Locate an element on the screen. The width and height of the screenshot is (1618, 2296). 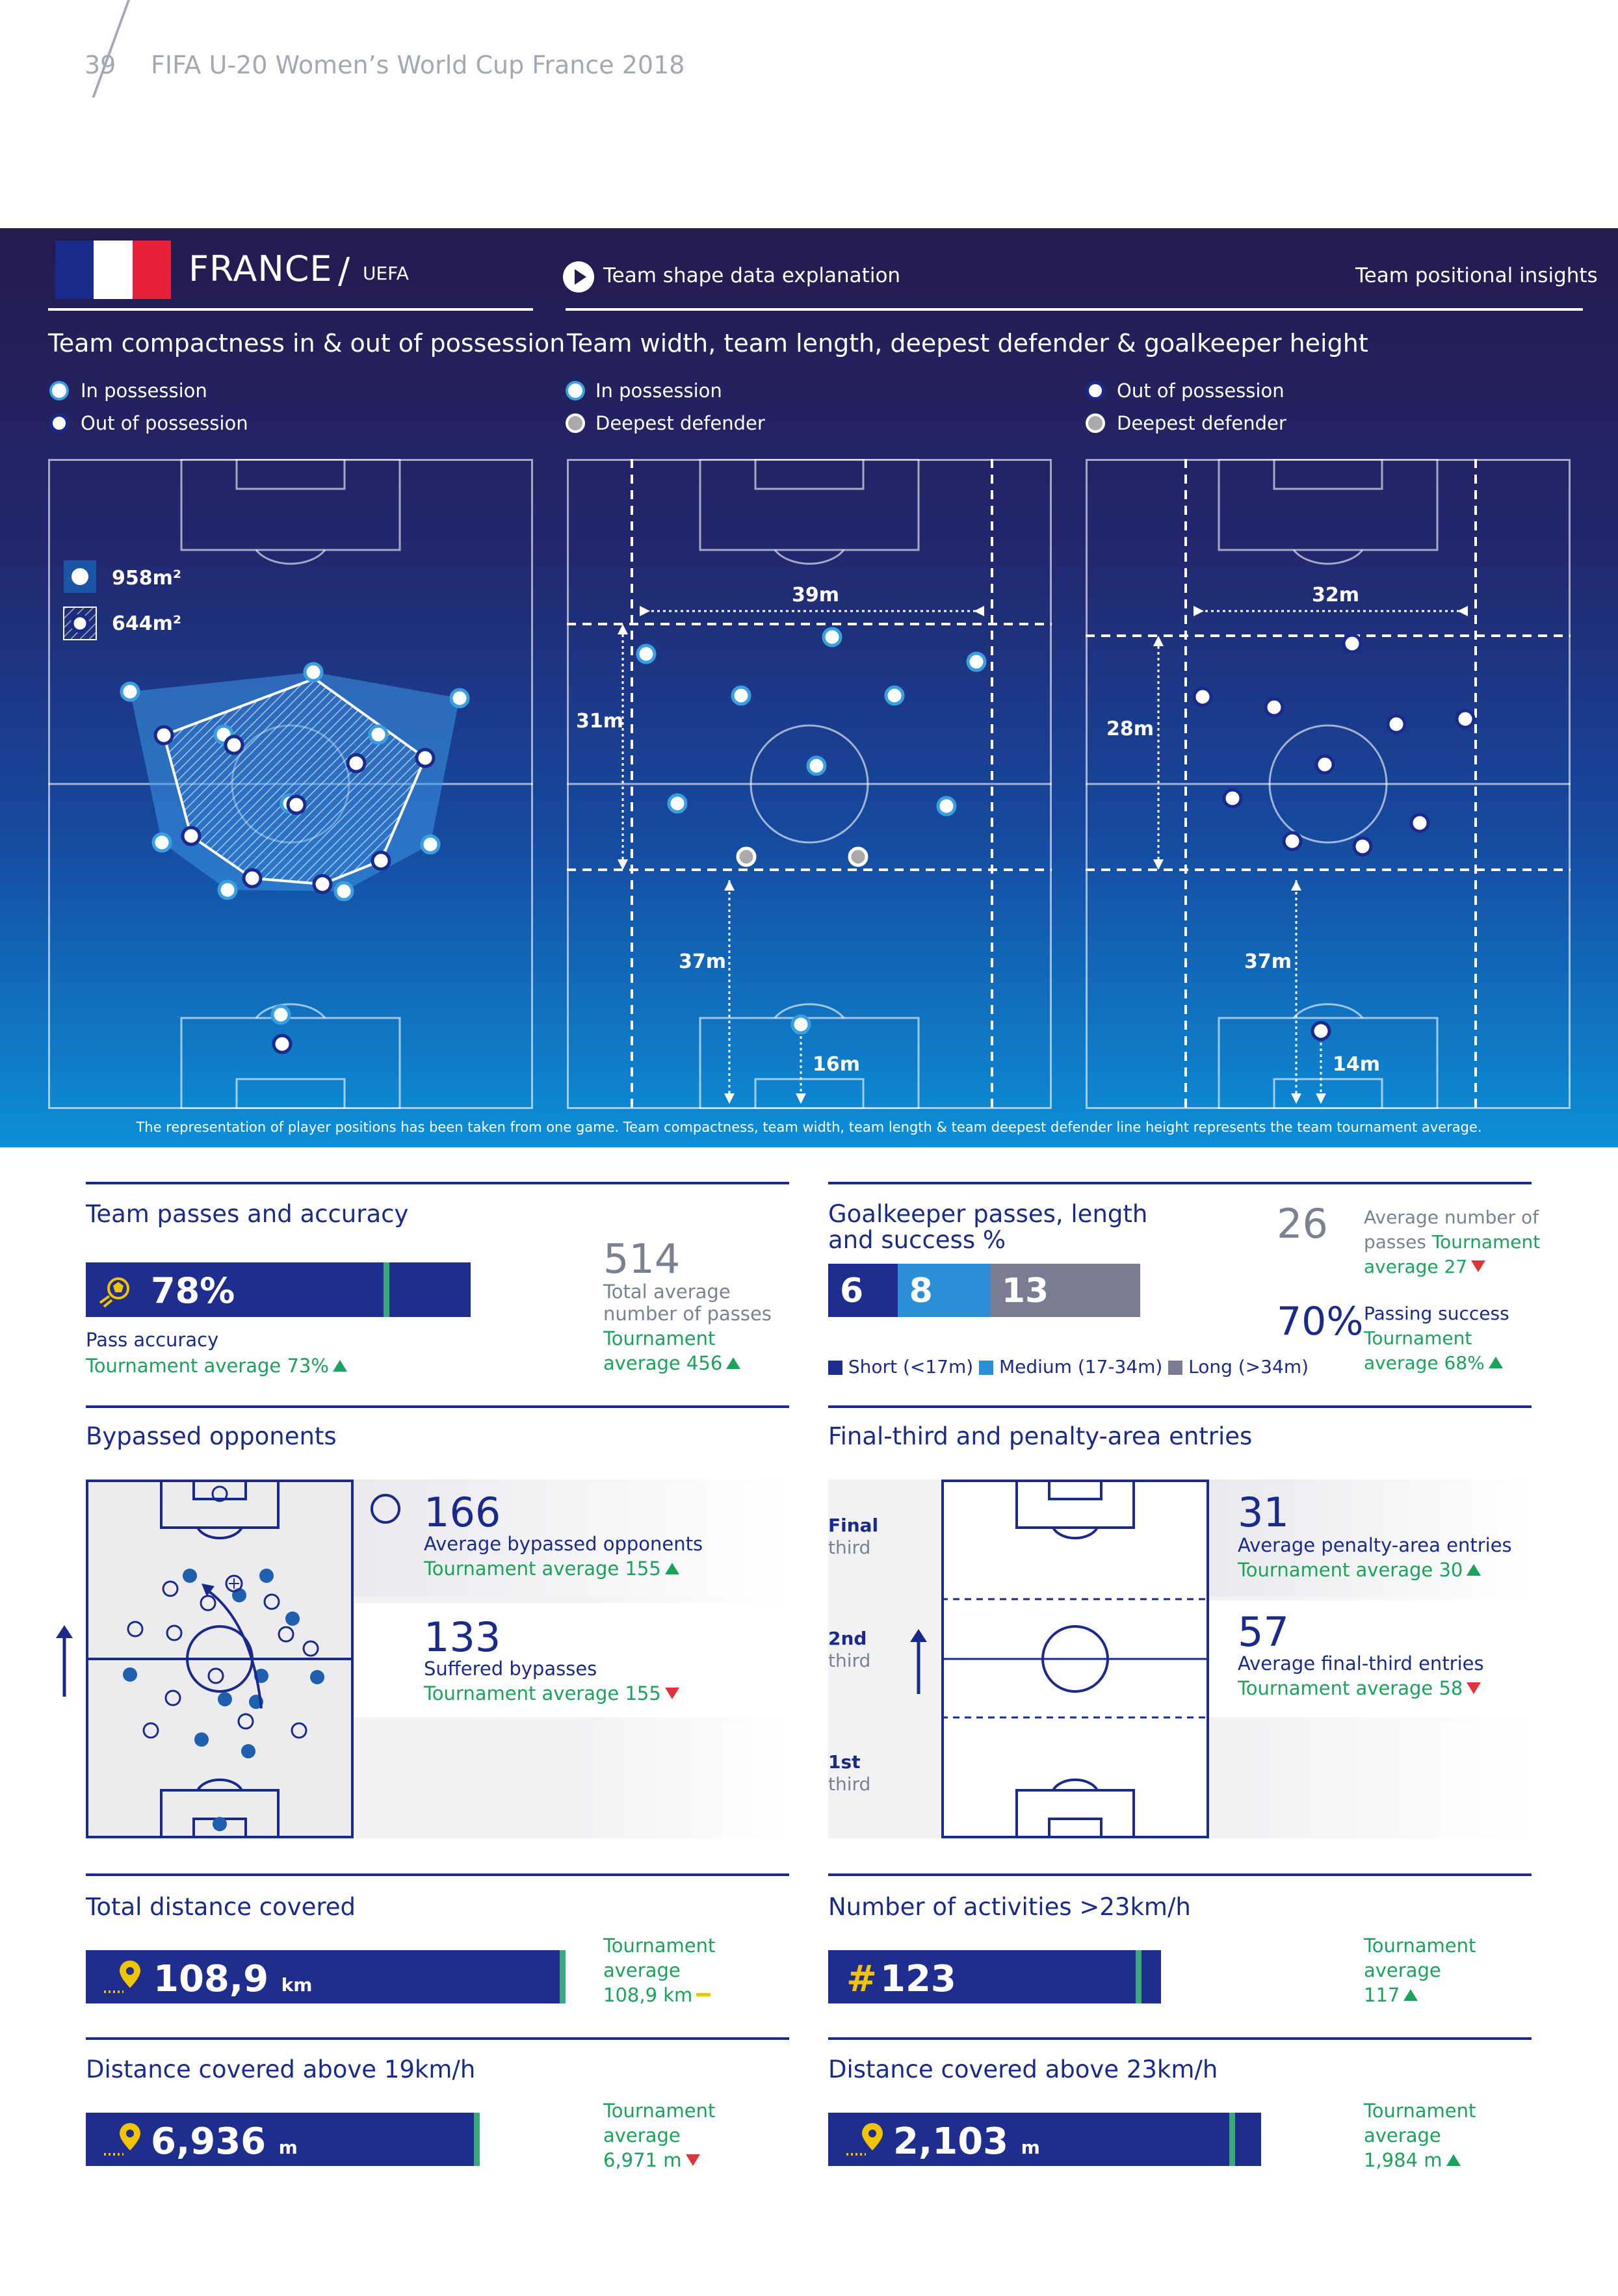
final-third-entries-tour: Tournament average 58 is located at coordinates (1359, 1688).